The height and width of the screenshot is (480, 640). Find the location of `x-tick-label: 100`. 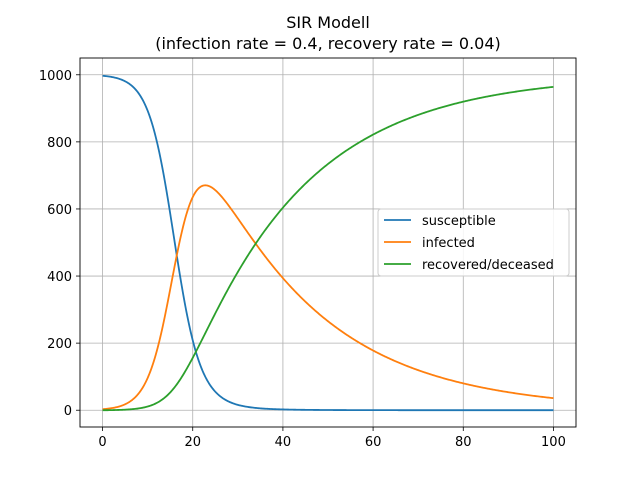

x-tick-label: 100 is located at coordinates (553, 442).